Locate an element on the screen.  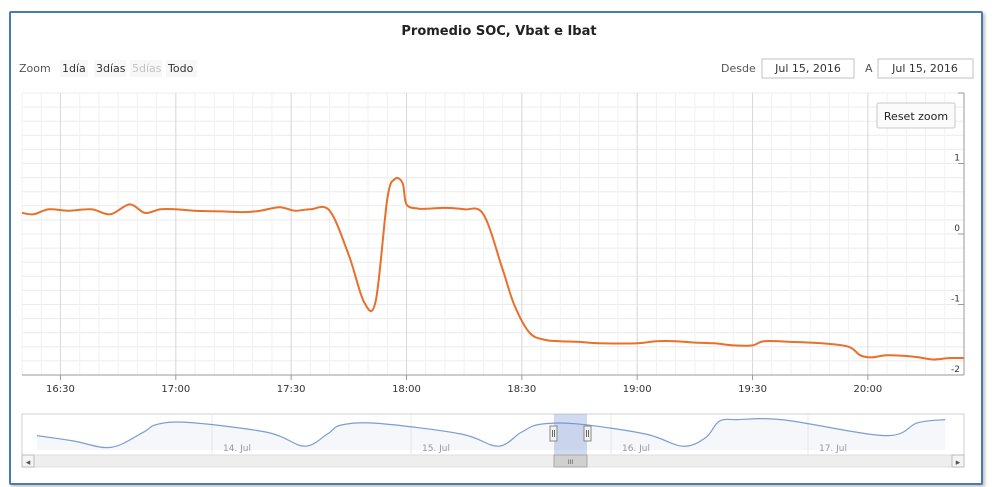
x-tick-label: 17:00 is located at coordinates (175, 389).